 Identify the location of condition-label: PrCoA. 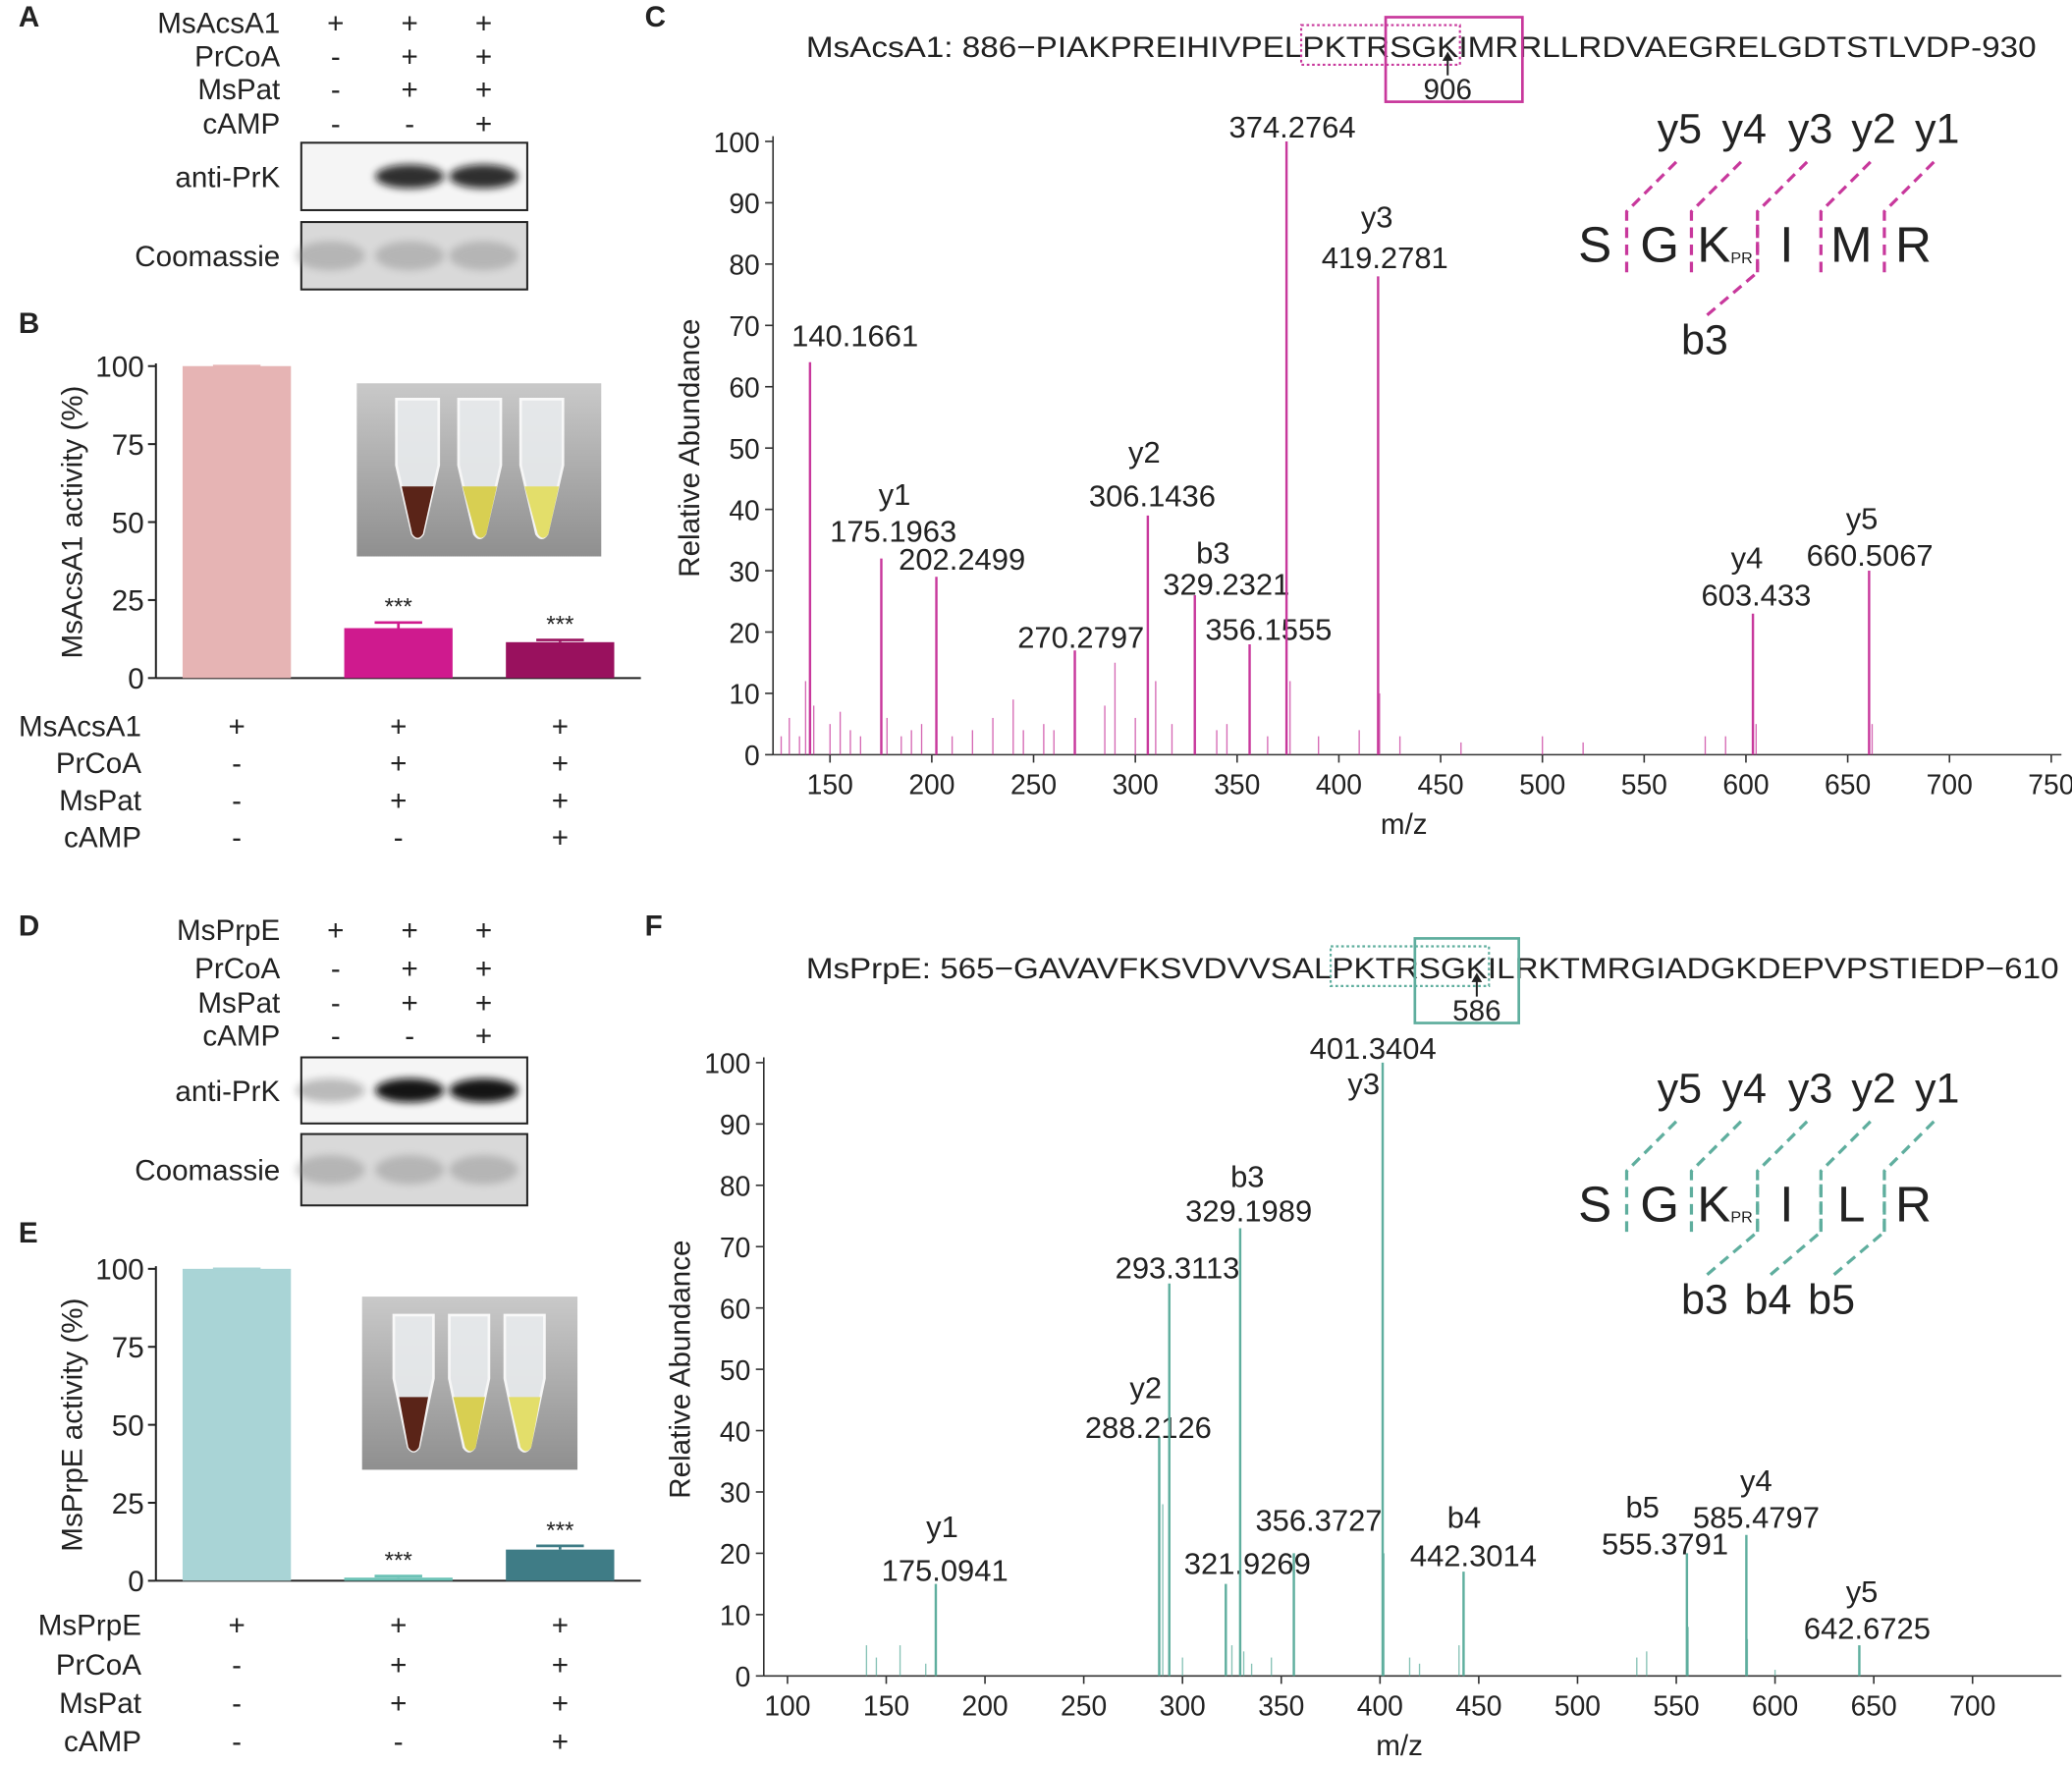
(237, 57).